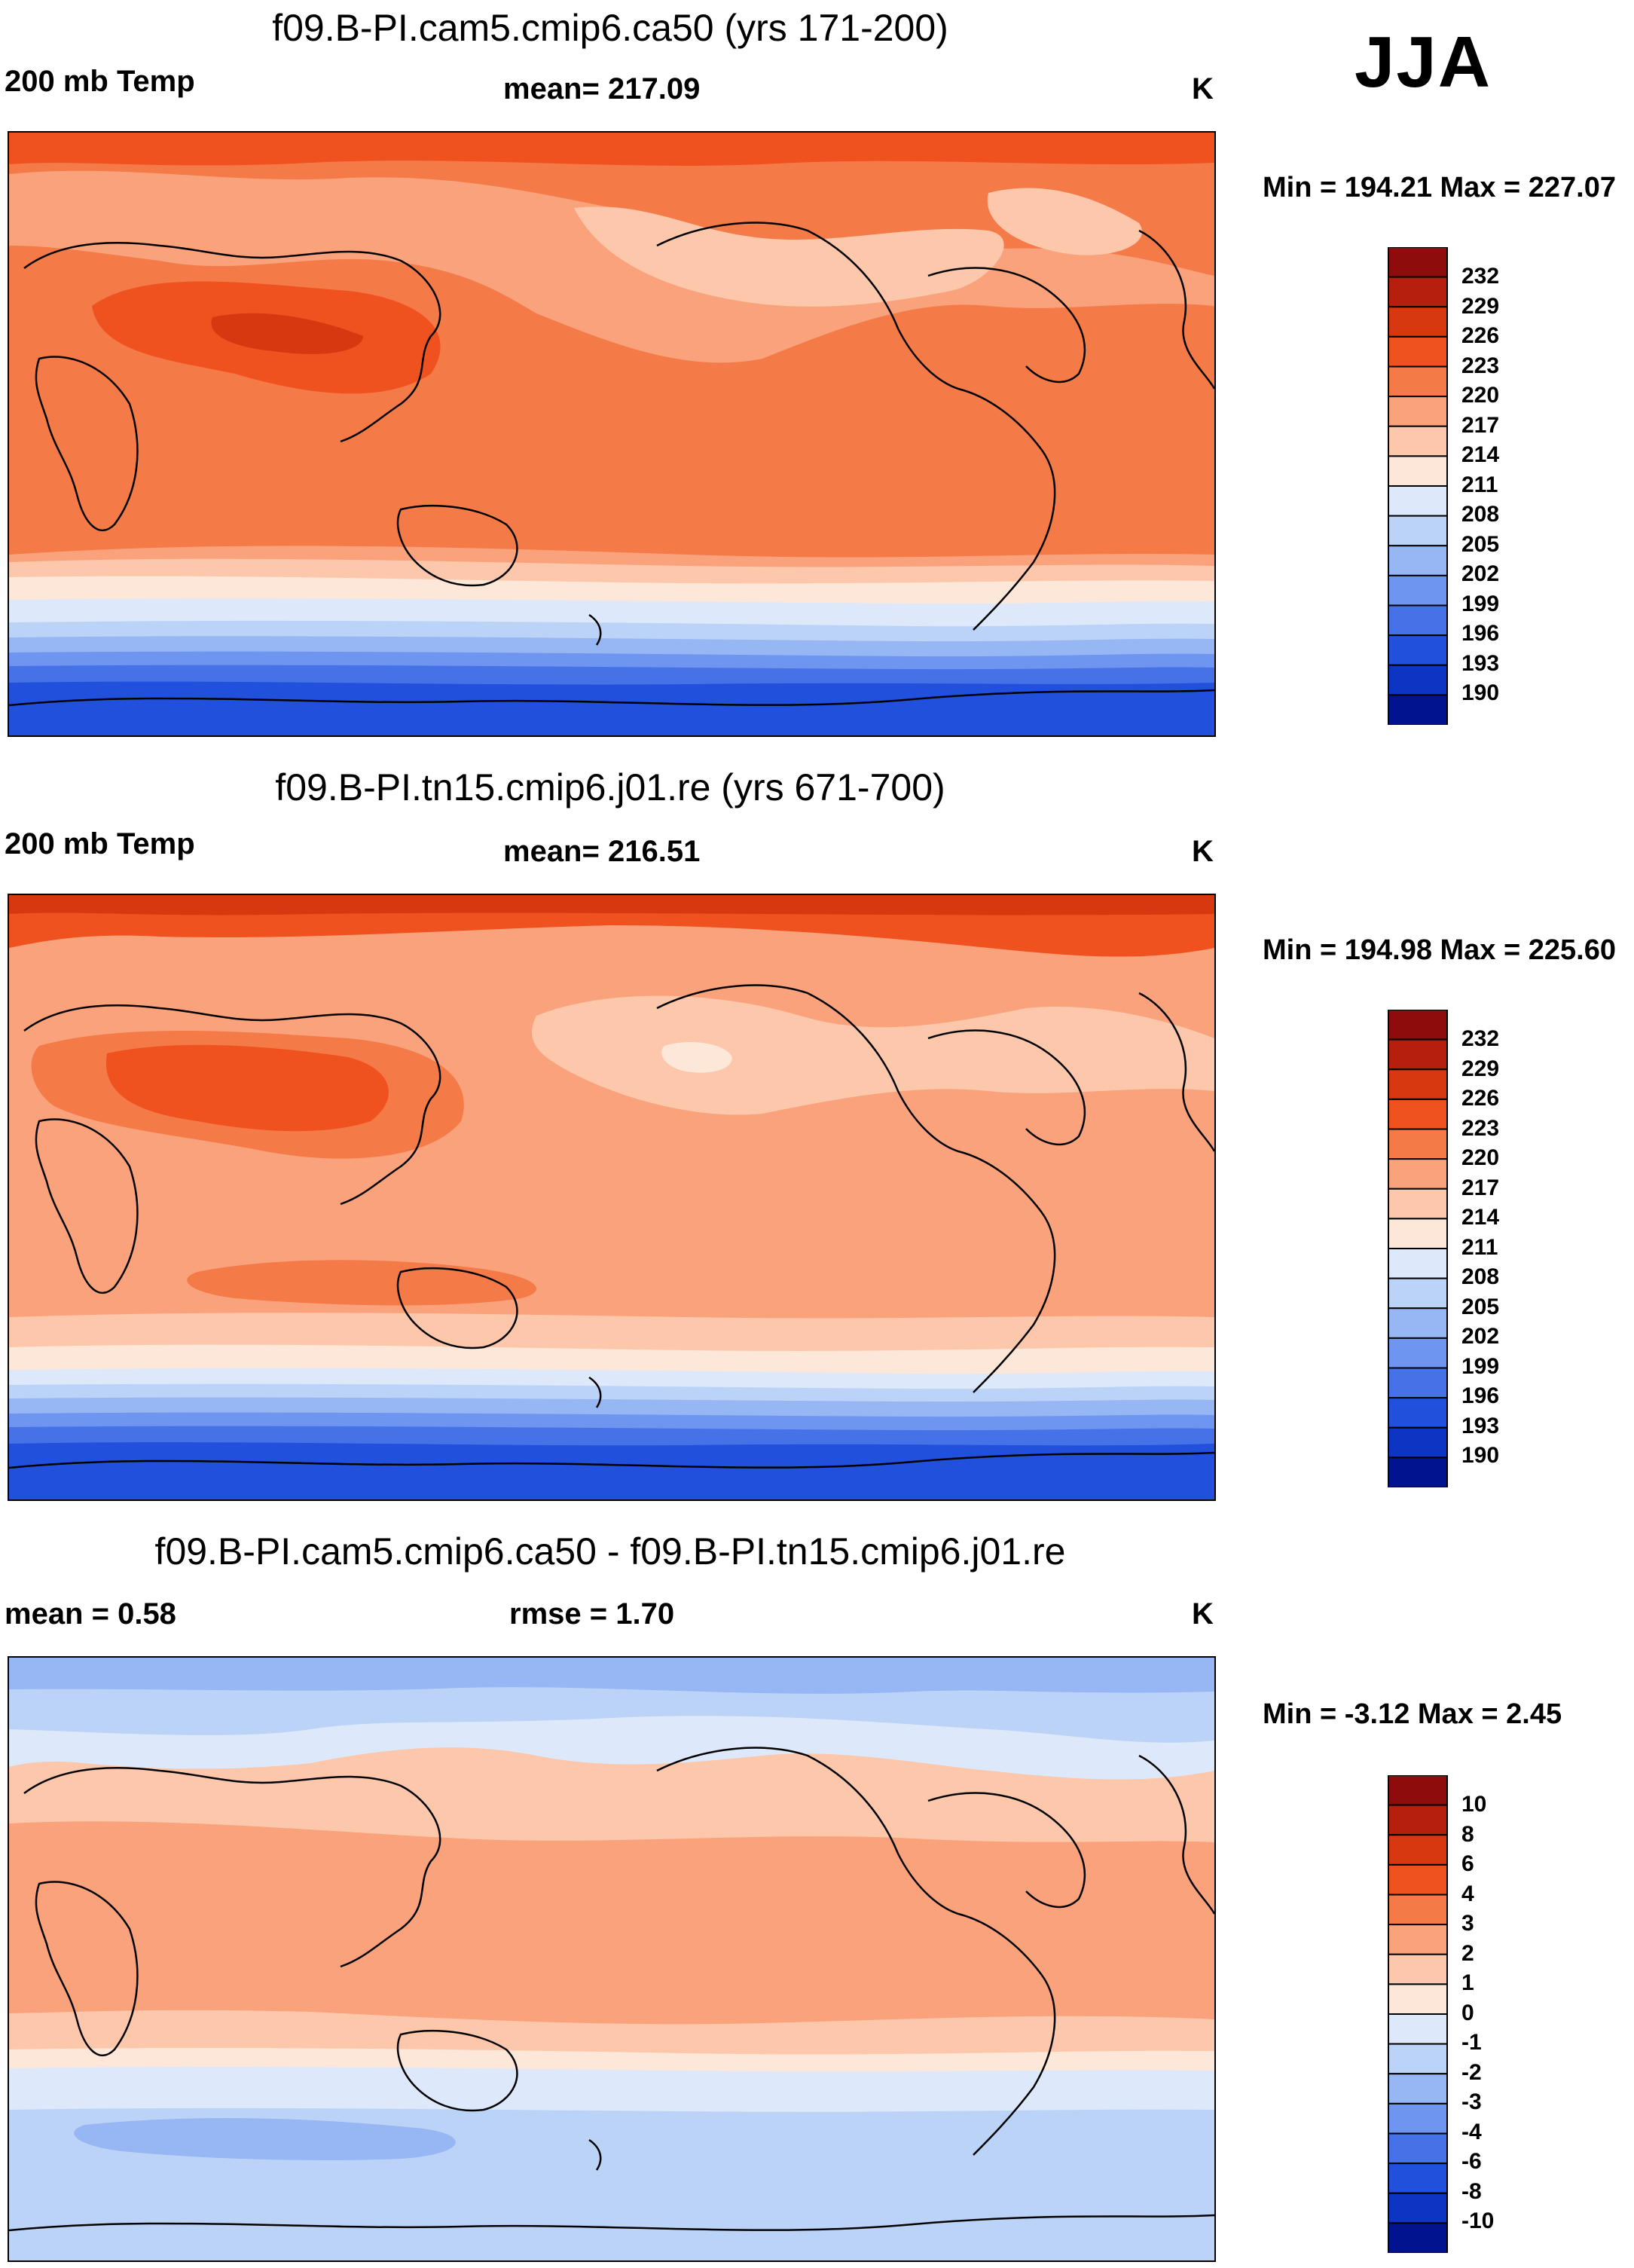  I want to click on colorbar-tick-label: 2, so click(1467, 1953).